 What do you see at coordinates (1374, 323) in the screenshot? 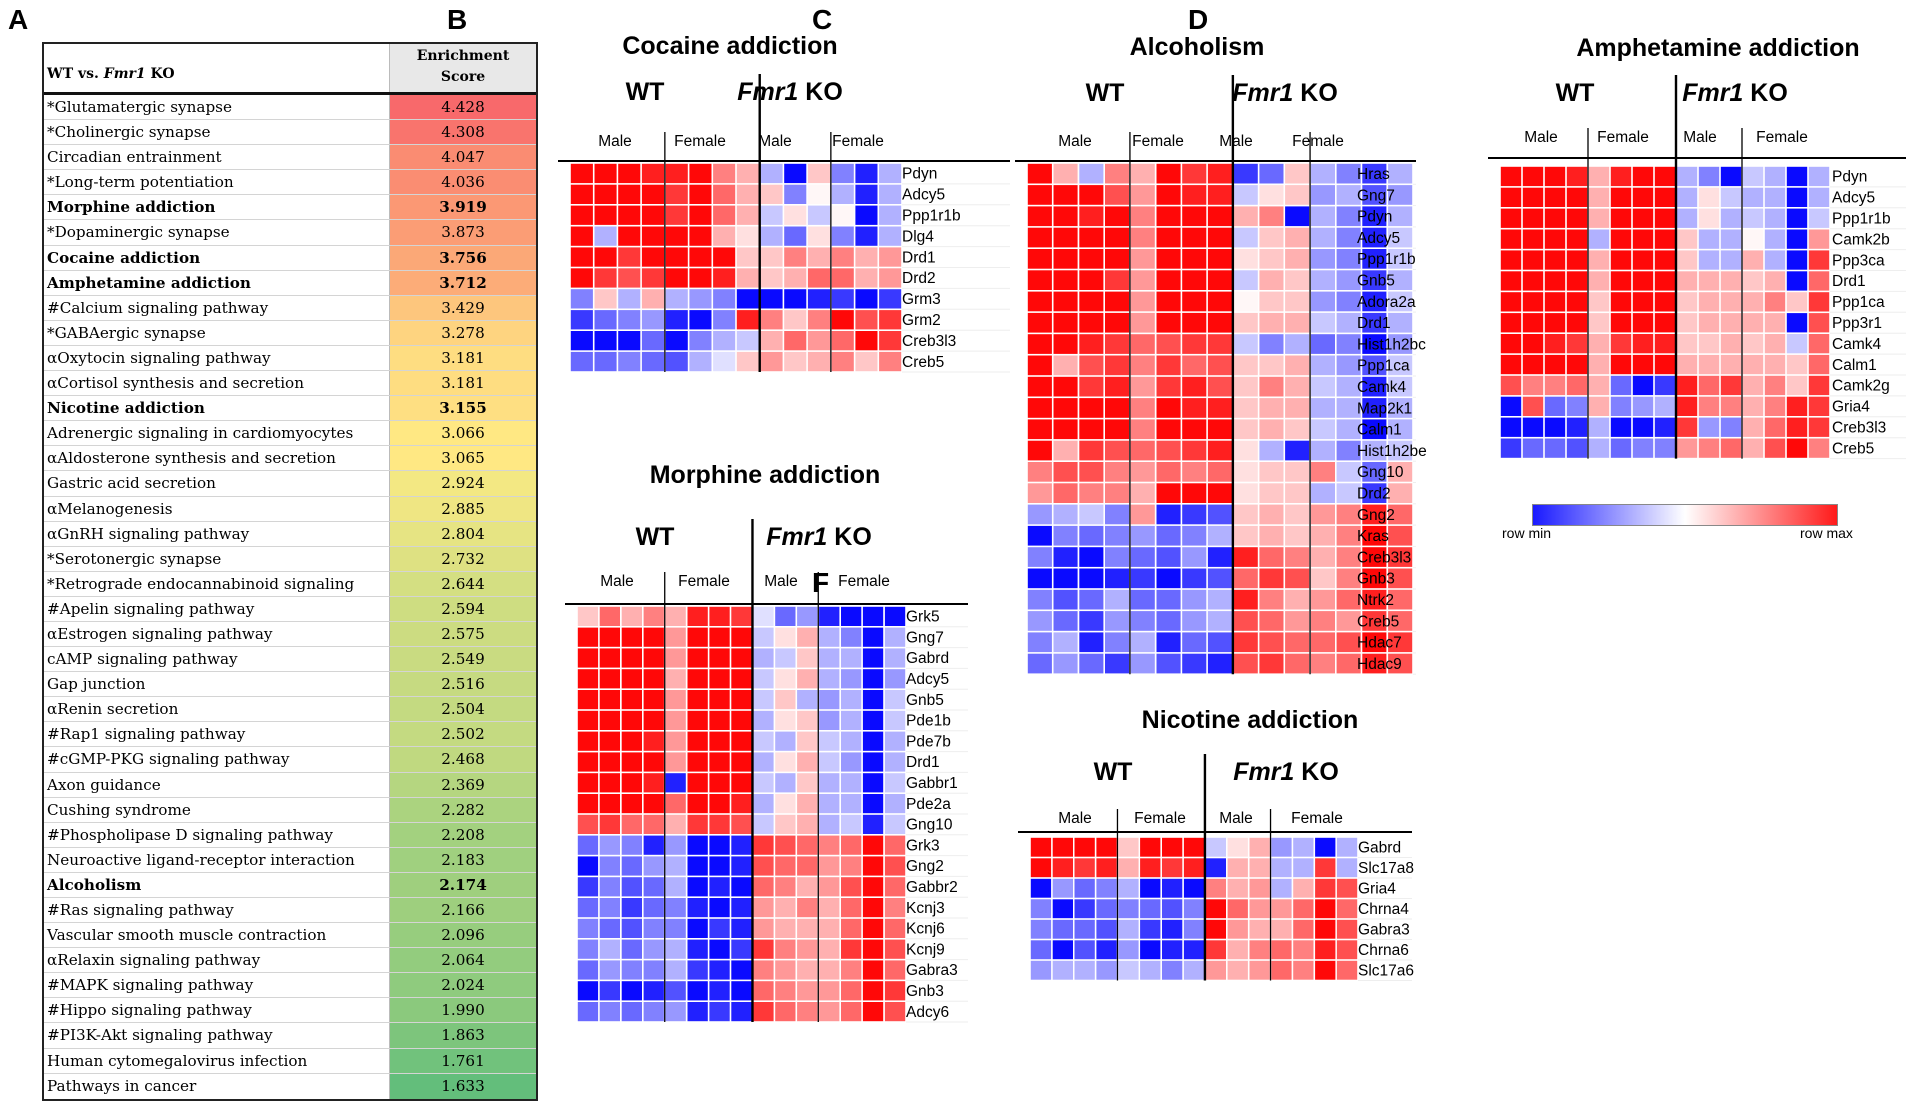
I see `gene-label: Drd1` at bounding box center [1374, 323].